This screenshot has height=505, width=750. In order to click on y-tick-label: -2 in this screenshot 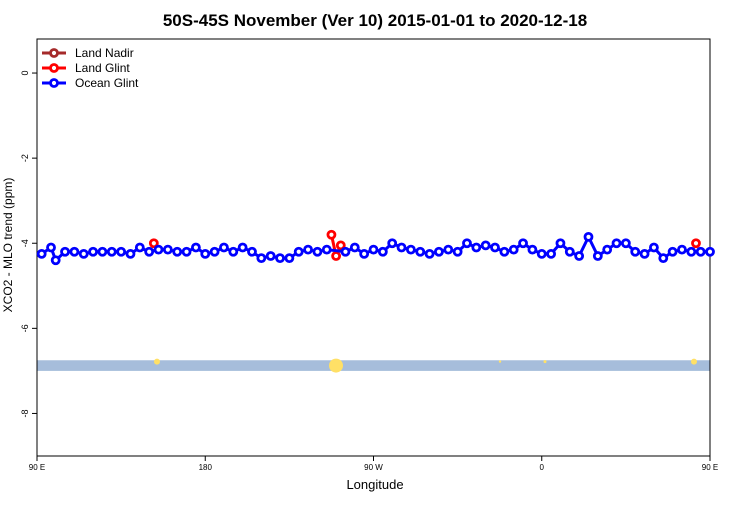, I will do `click(25, 158)`.